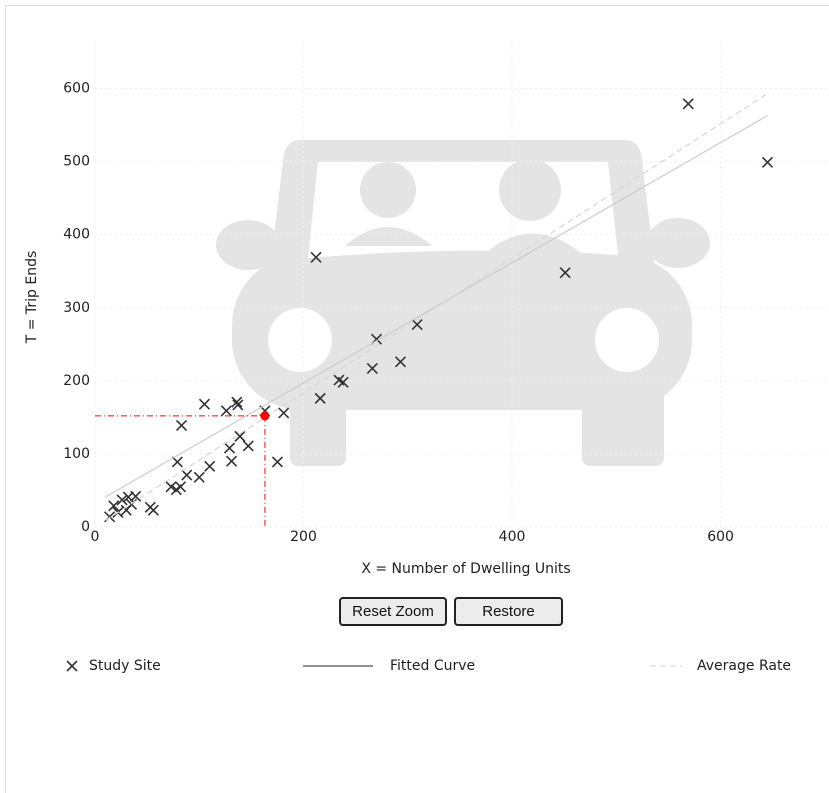  What do you see at coordinates (76, 381) in the screenshot?
I see `y-tick-label: 200` at bounding box center [76, 381].